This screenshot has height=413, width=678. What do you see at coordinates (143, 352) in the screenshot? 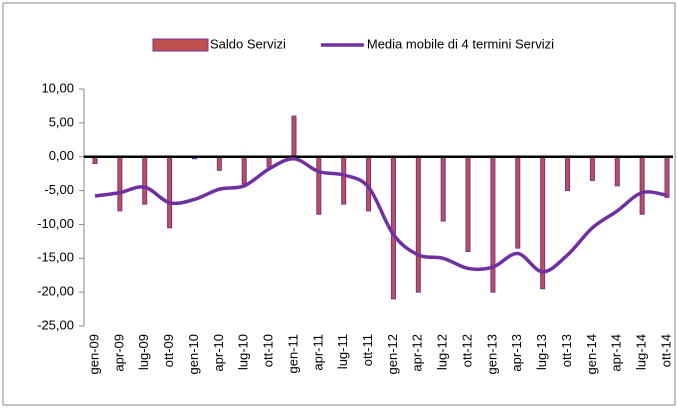
I see `x-tick-label: lug-09` at bounding box center [143, 352].